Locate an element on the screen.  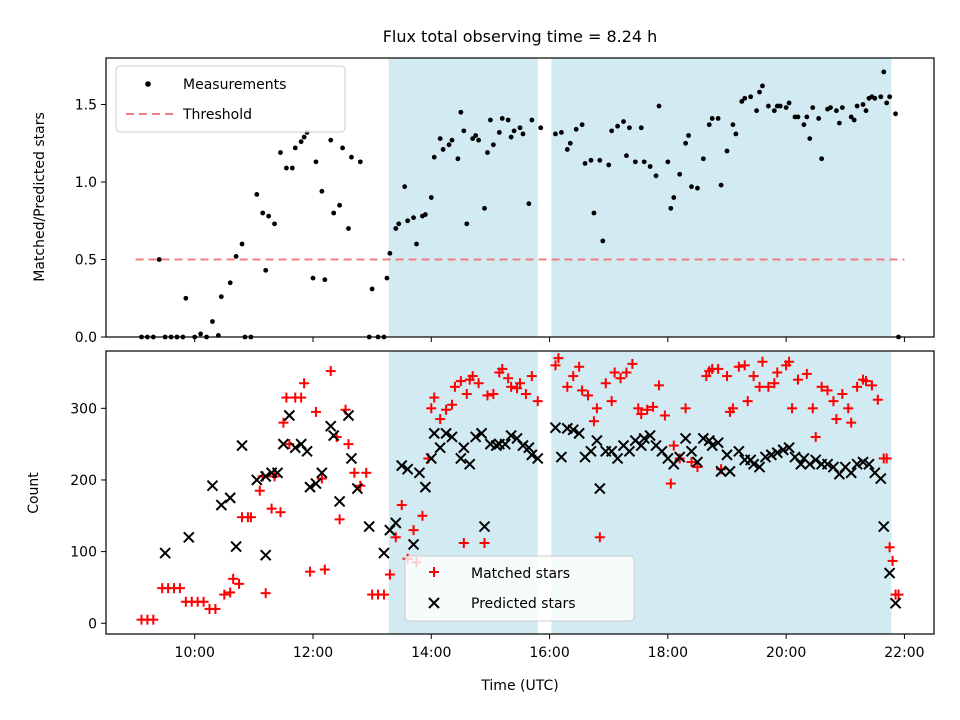
legend-matched-glyph is located at coordinates (434, 572).